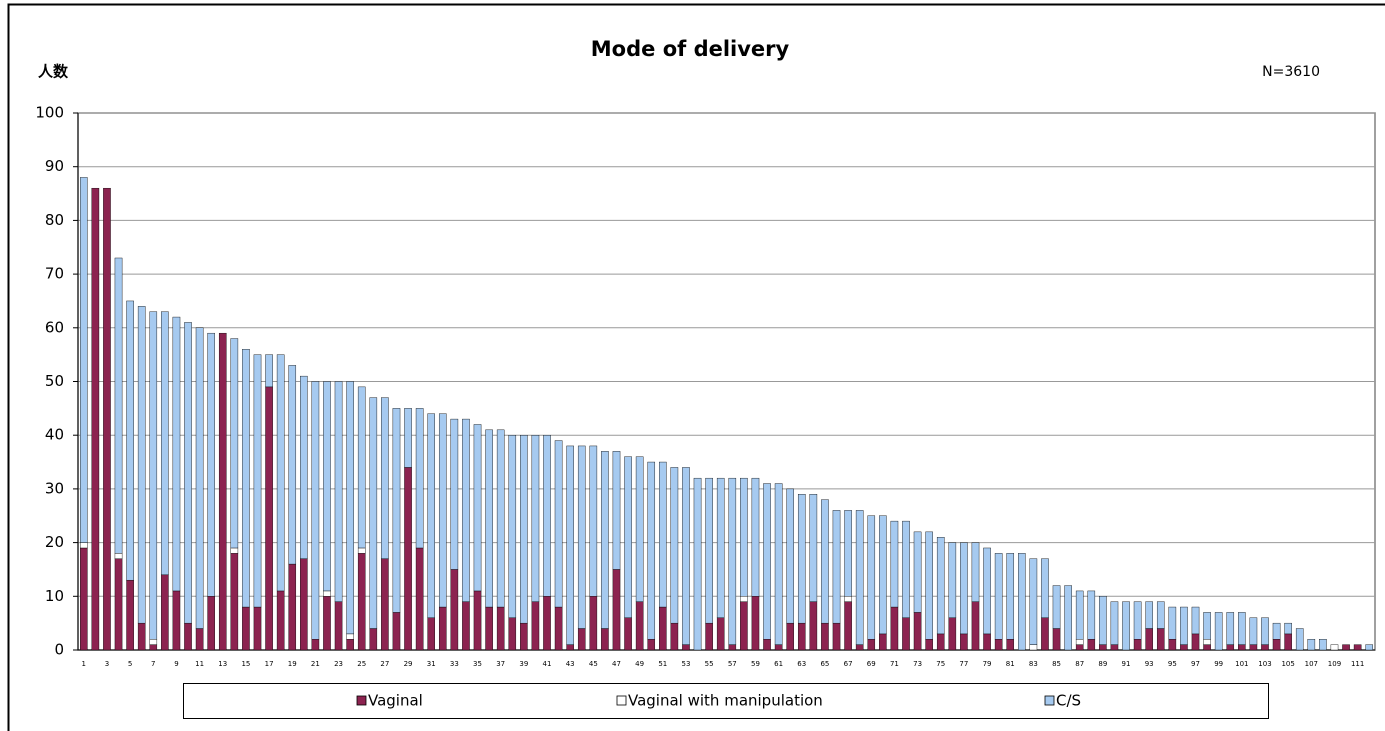  What do you see at coordinates (176, 664) in the screenshot?
I see `x-tick-label: 9` at bounding box center [176, 664].